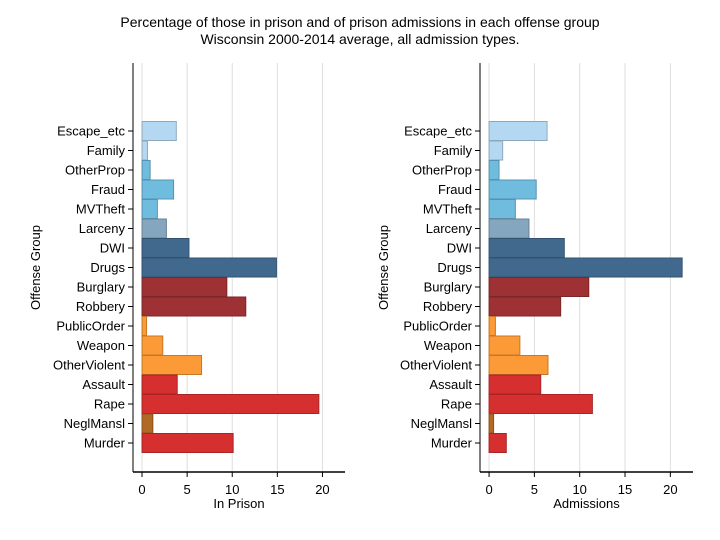 The width and height of the screenshot is (720, 540). I want to click on p1-category-label: Rape, so click(456, 404).